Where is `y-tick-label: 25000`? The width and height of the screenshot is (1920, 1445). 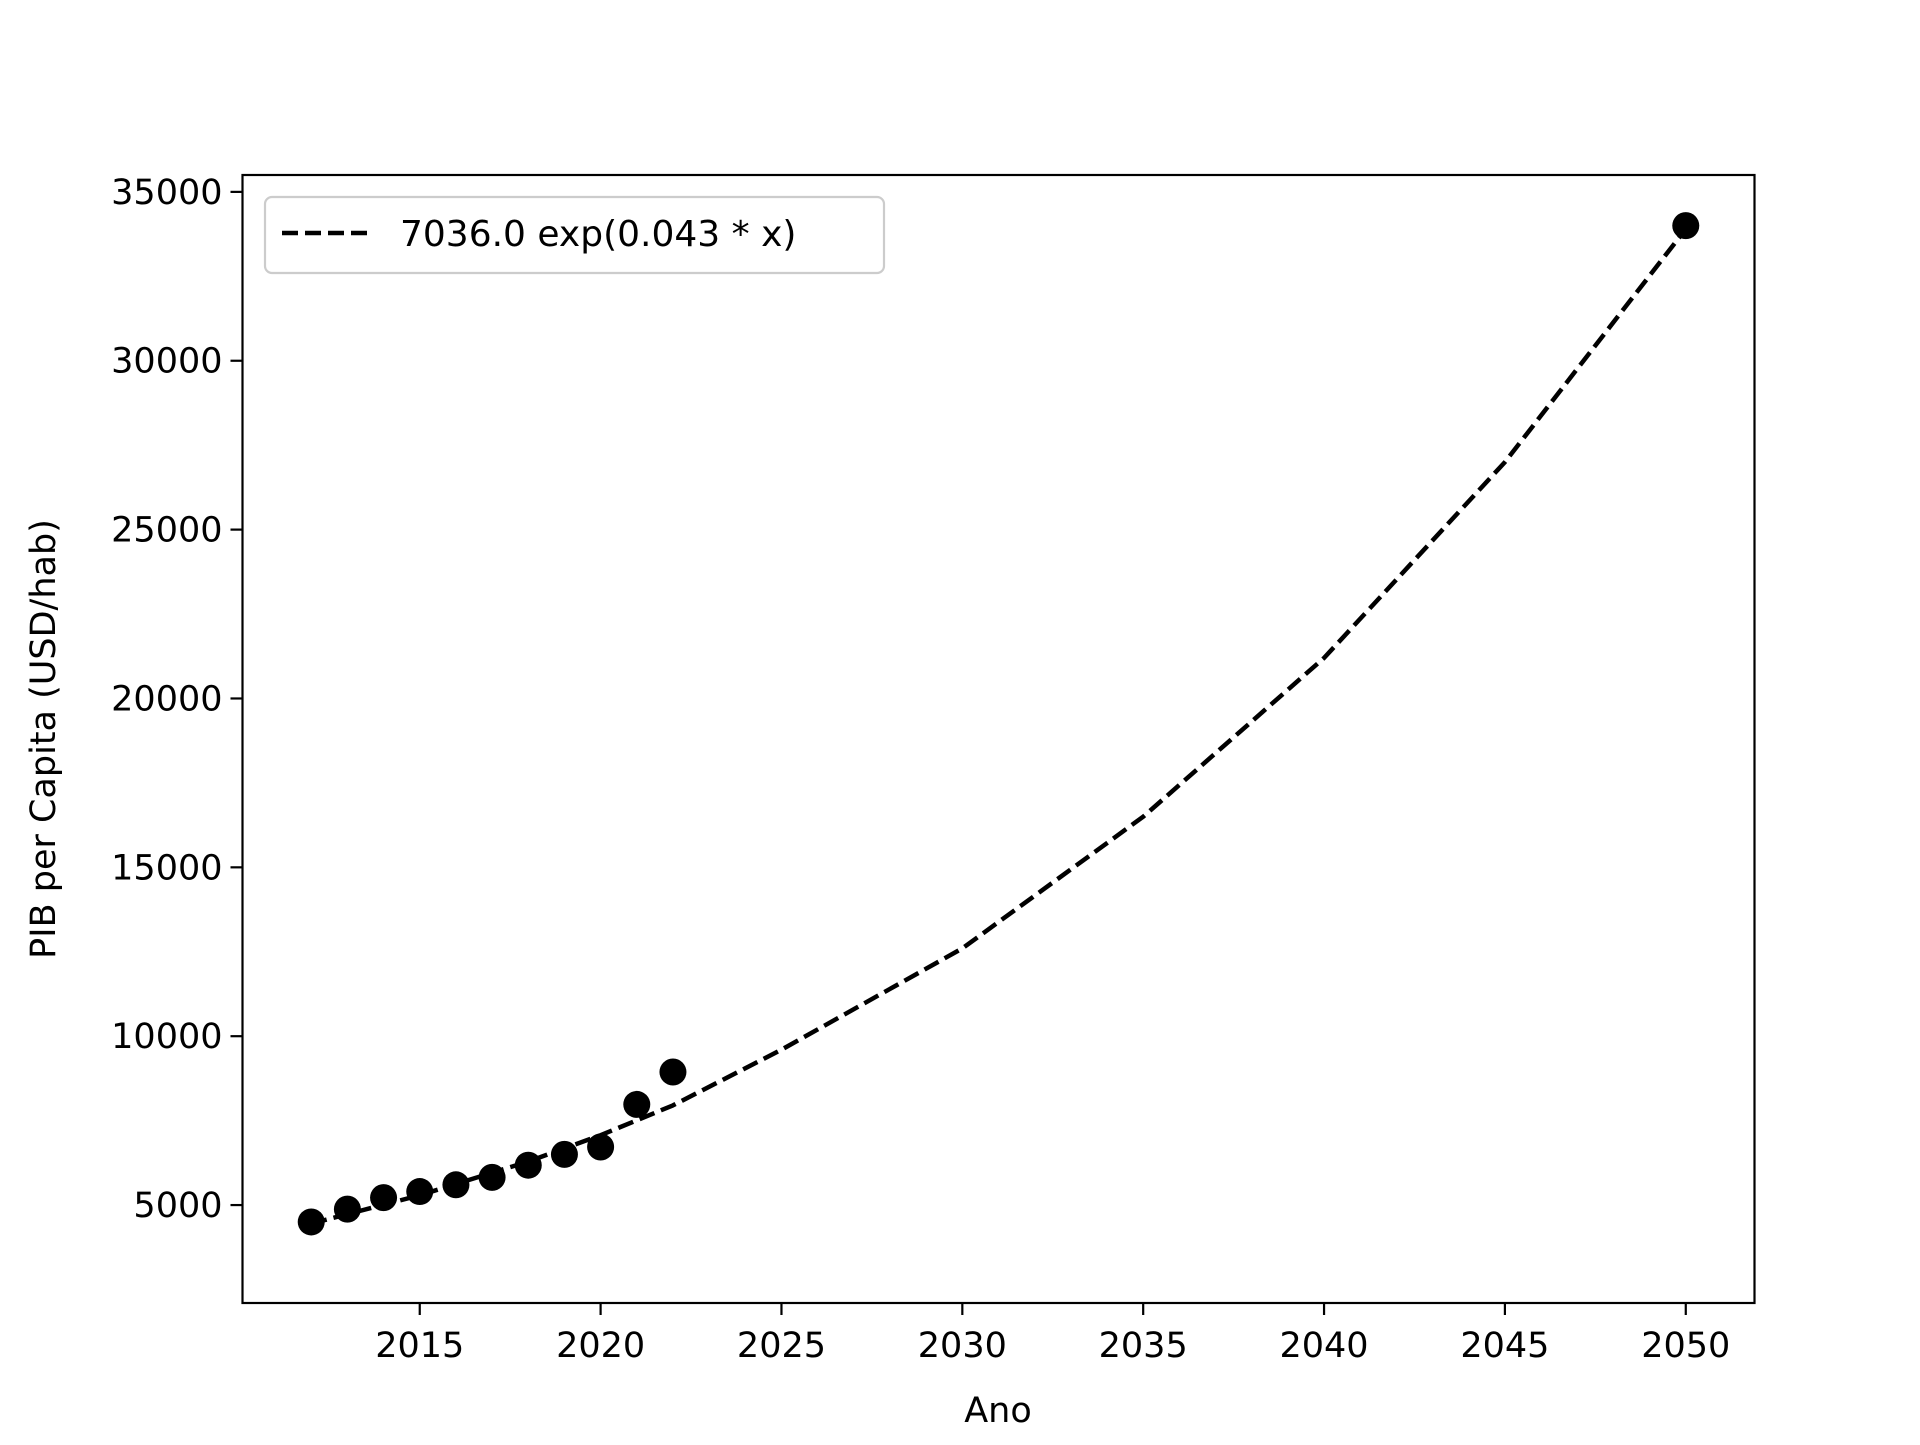 y-tick-label: 25000 is located at coordinates (166, 531).